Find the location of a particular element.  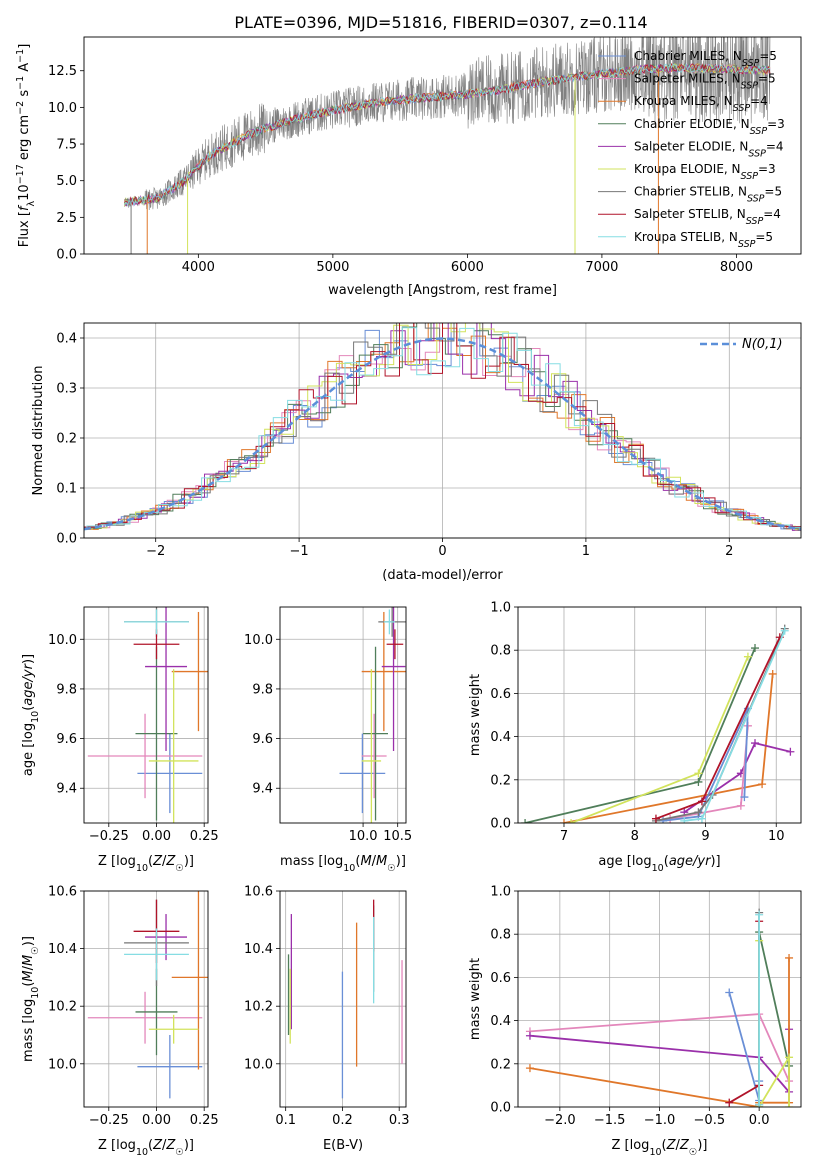

axes-frame is located at coordinates (146, 715).